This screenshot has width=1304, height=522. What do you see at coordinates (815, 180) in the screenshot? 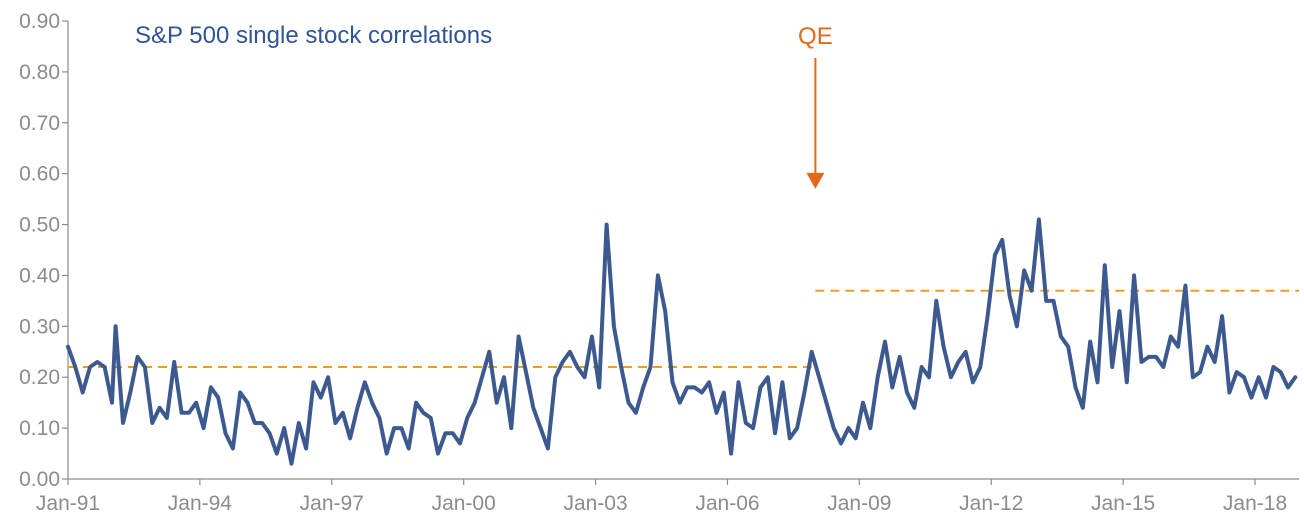
I see `qe-arrow-head` at bounding box center [815, 180].